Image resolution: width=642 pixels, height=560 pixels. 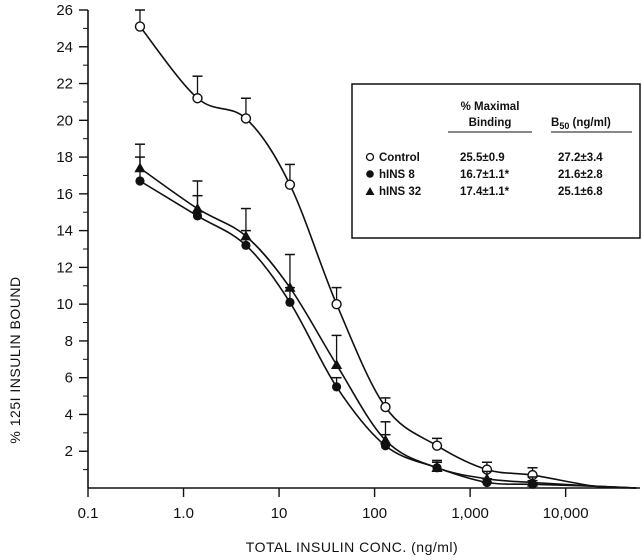 What do you see at coordinates (69, 414) in the screenshot?
I see `y-tick-label: 4` at bounding box center [69, 414].